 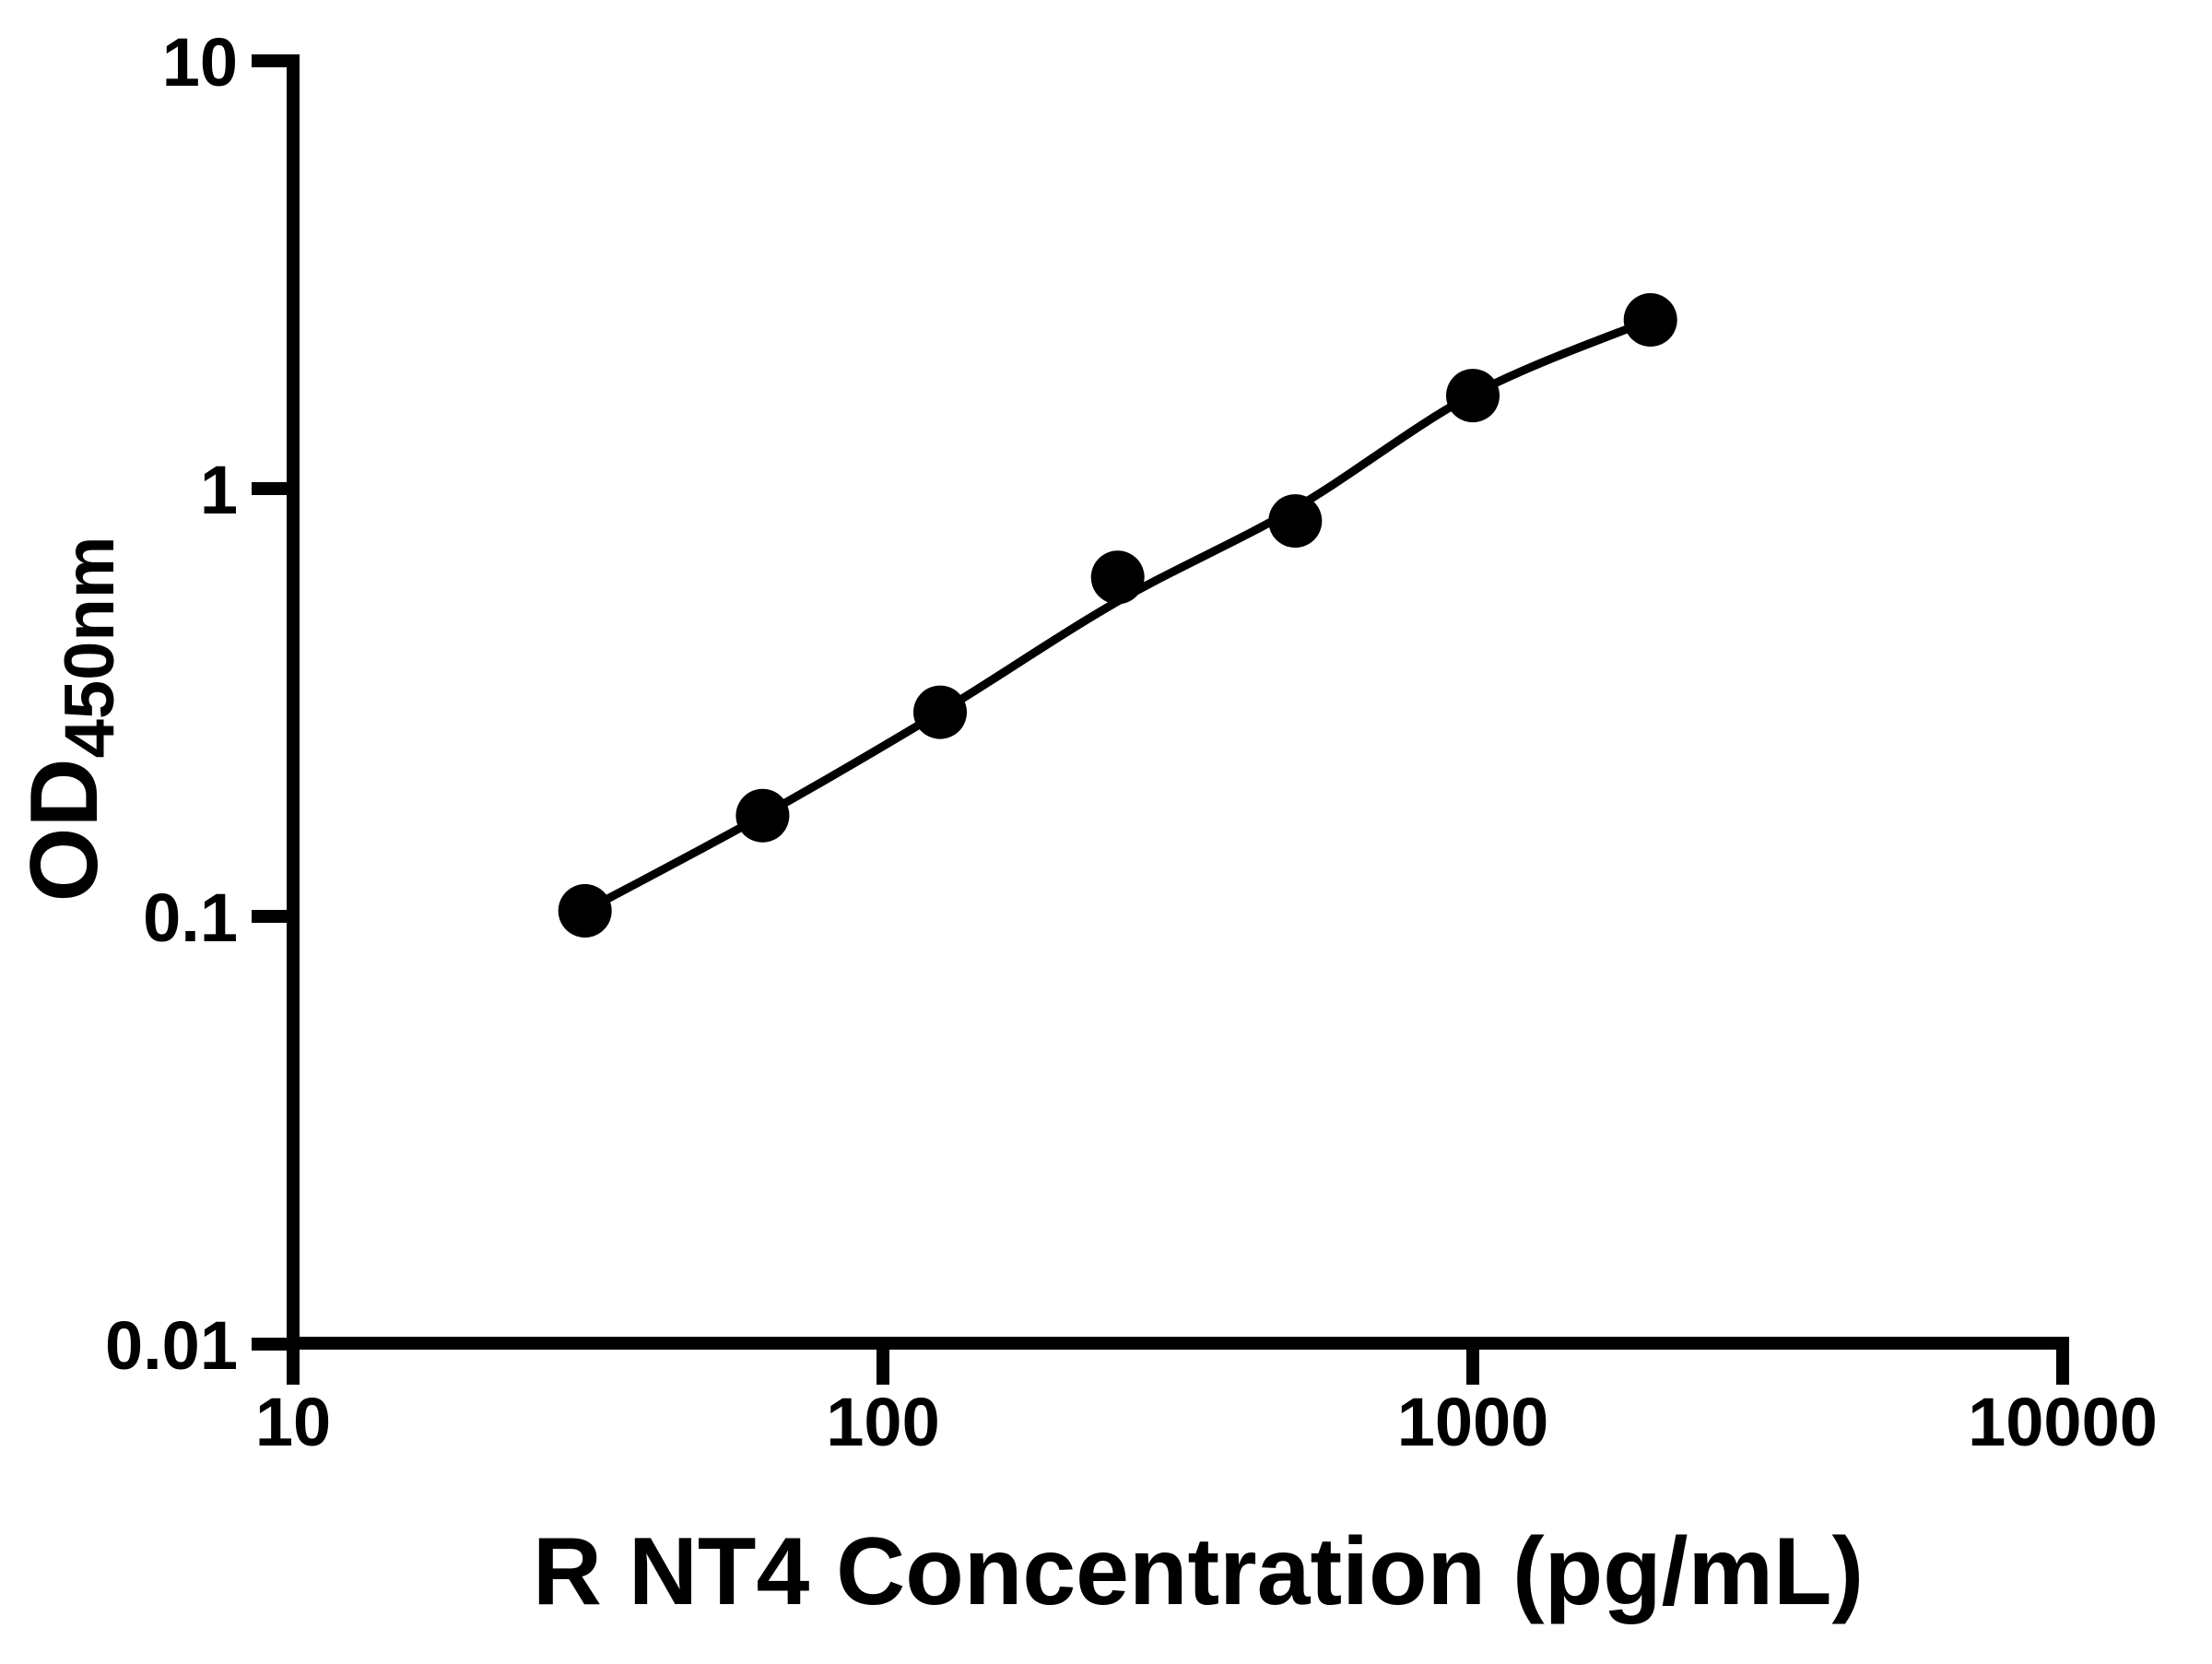 What do you see at coordinates (171, 1345) in the screenshot?
I see `y-tick-label: 0.01` at bounding box center [171, 1345].